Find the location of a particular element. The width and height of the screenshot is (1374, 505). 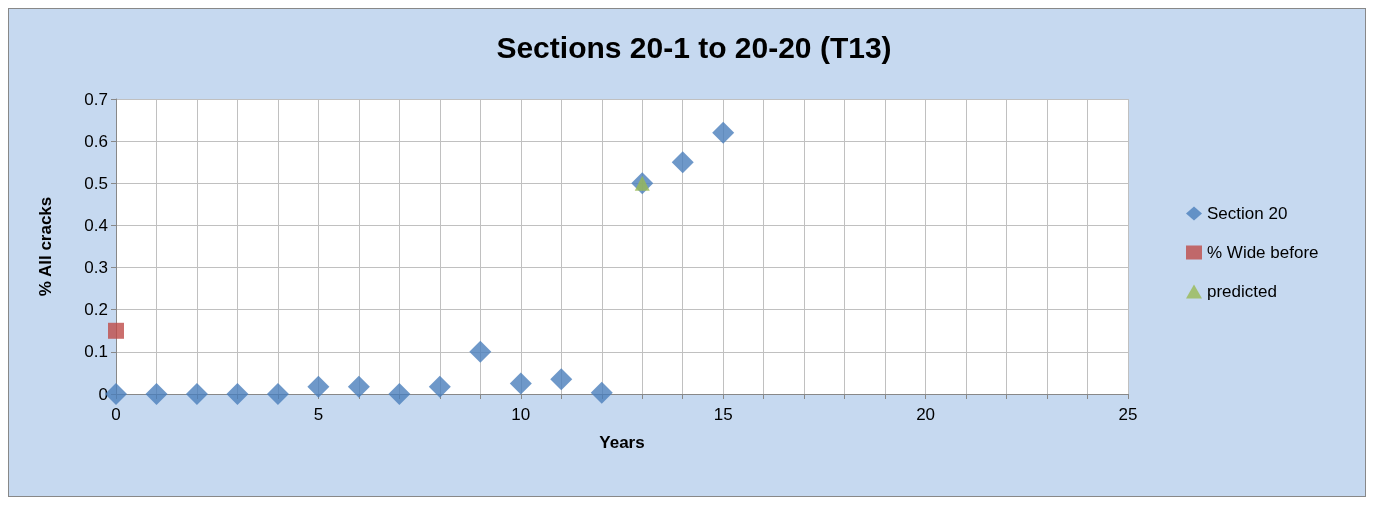

y-tick-label: 0.1 is located at coordinates (96, 352).